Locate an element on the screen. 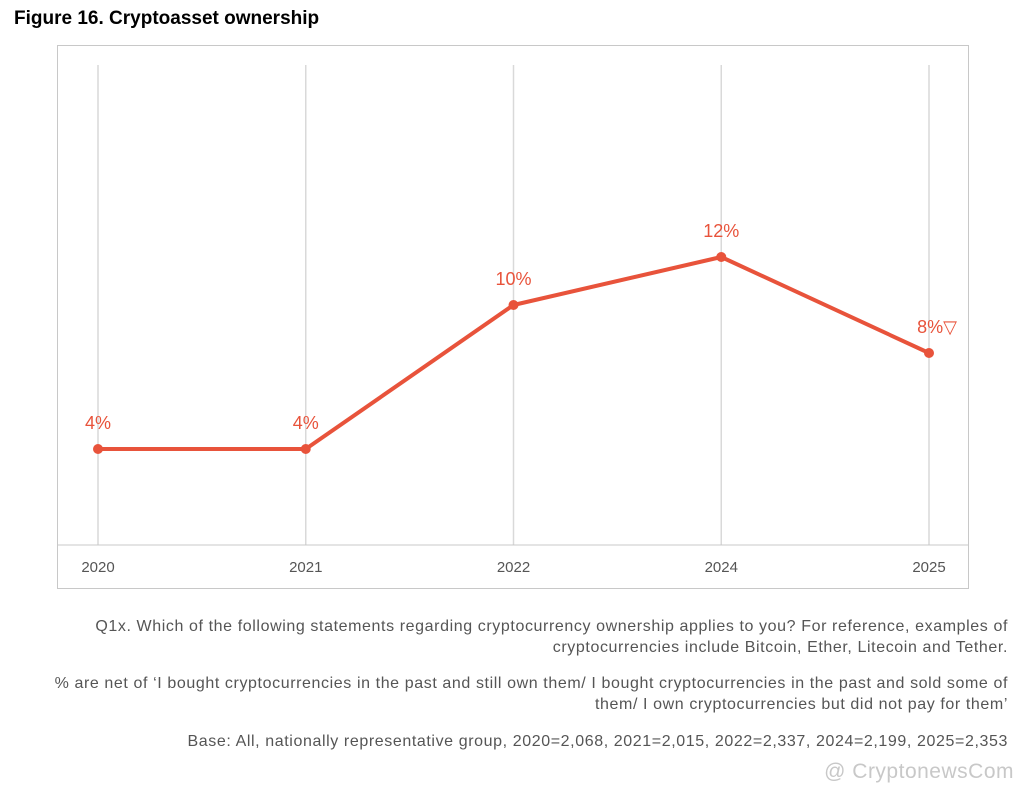  x-tick-label: 2020 is located at coordinates (97, 567).